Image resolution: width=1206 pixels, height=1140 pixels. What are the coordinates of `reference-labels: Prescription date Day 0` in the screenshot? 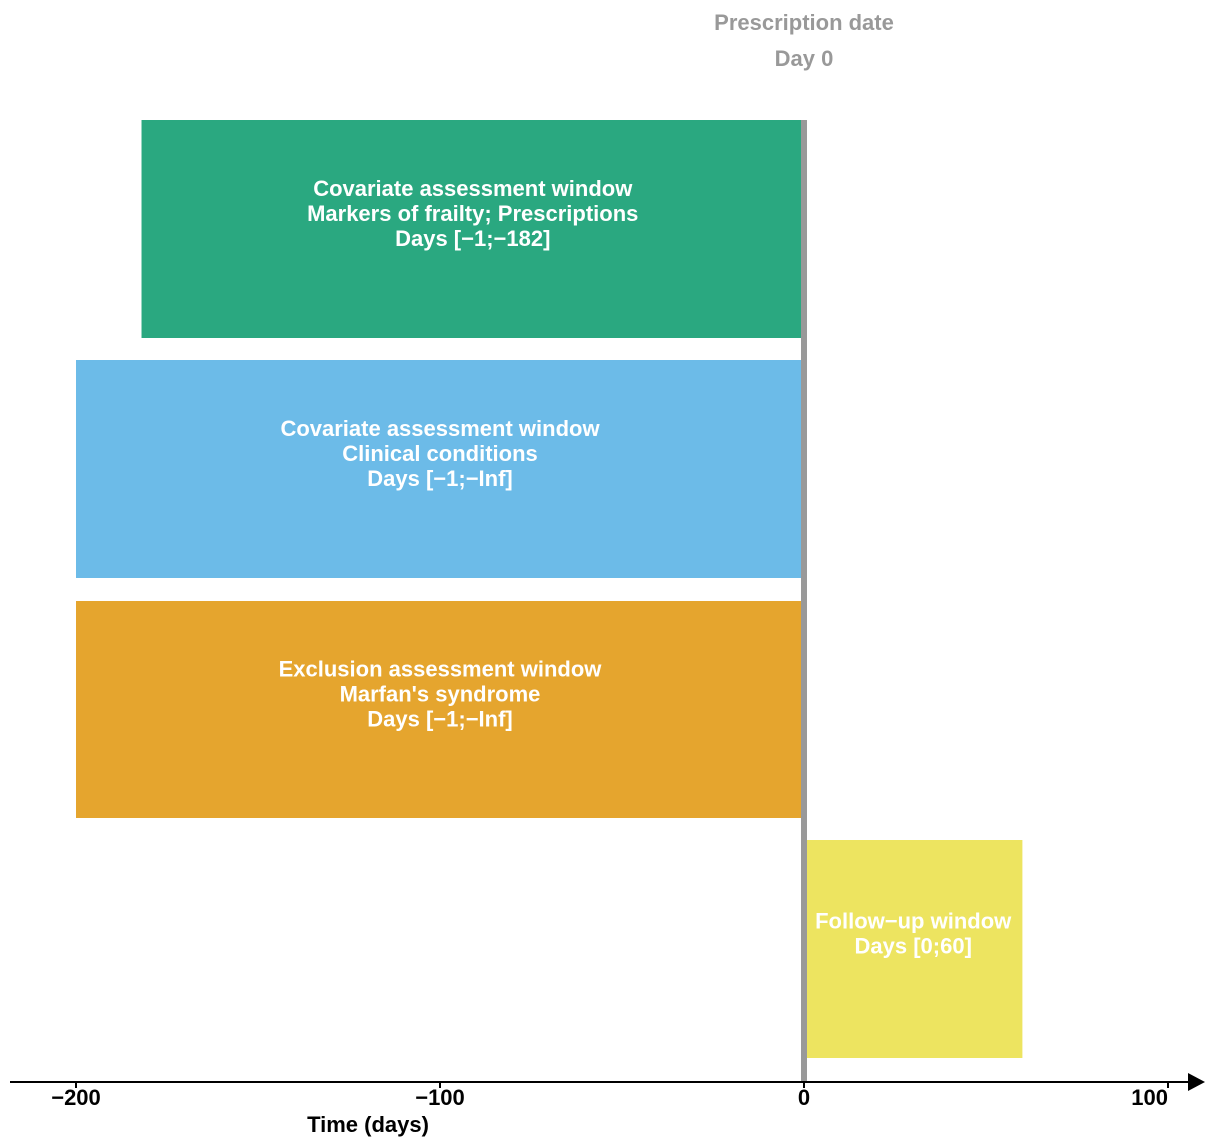 It's located at (804, 40).